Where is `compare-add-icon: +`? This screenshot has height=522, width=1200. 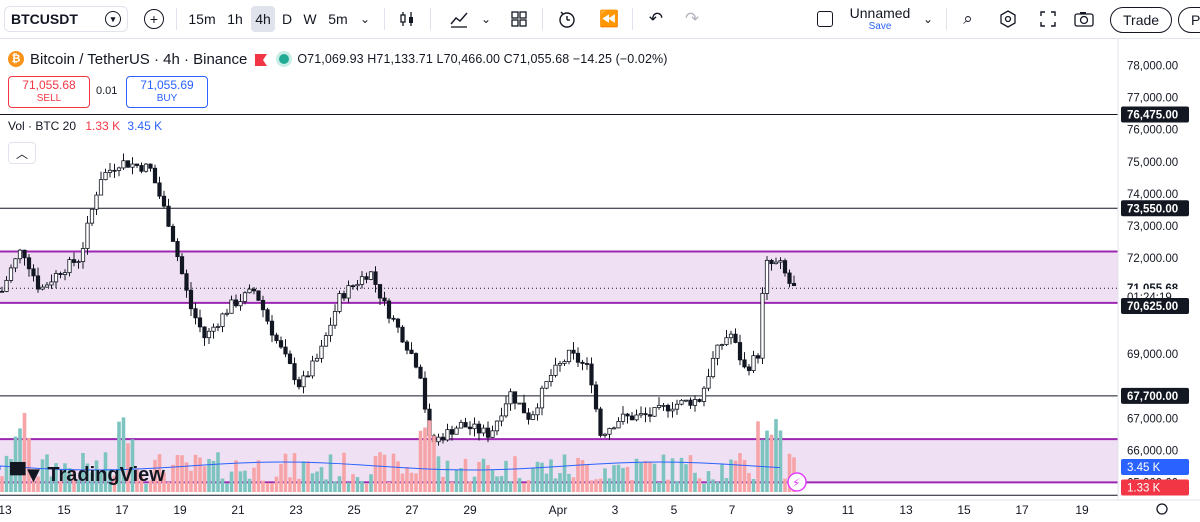 compare-add-icon: + is located at coordinates (154, 19).